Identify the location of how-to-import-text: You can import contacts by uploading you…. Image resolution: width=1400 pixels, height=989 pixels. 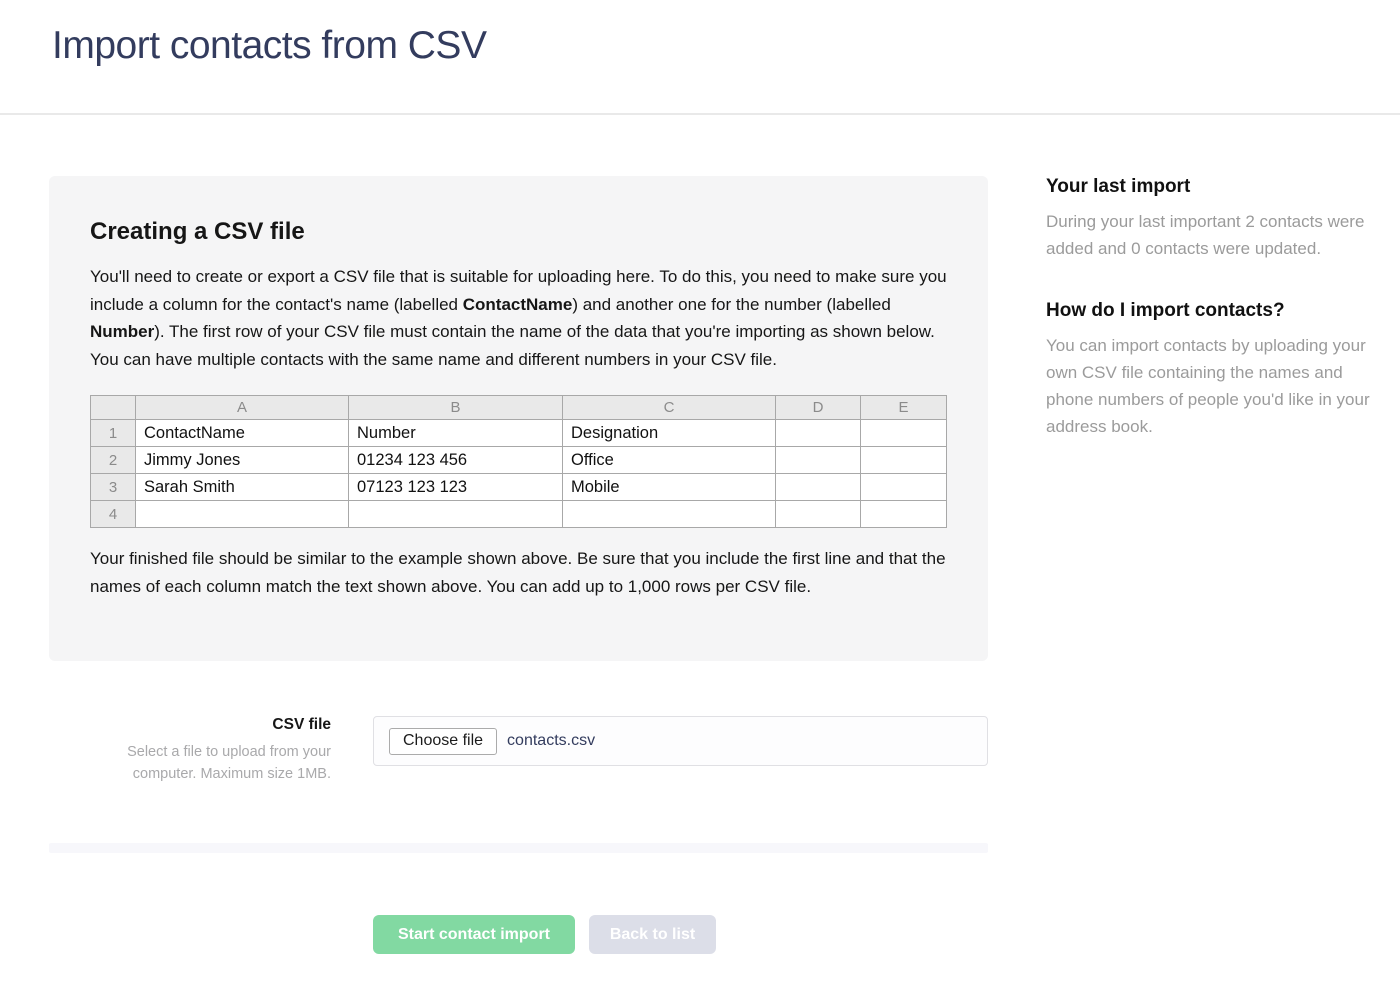
(1208, 386).